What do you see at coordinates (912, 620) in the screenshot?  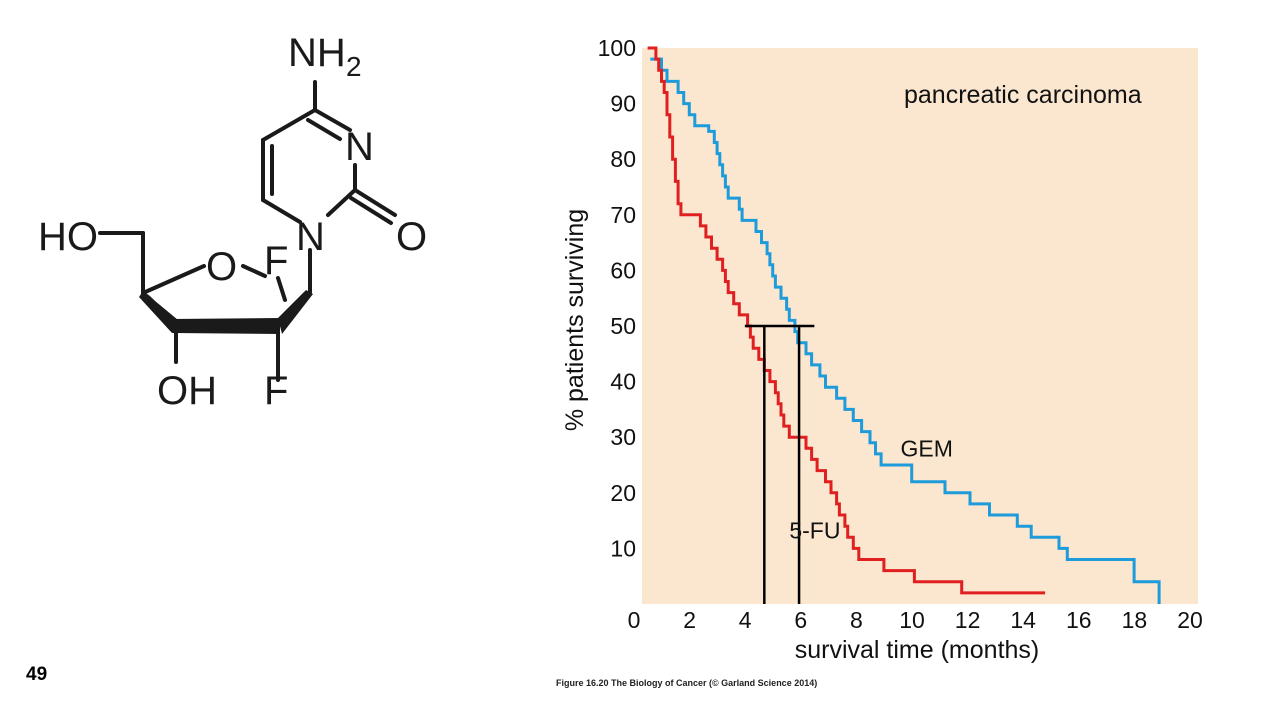 I see `x-tick-label: 10` at bounding box center [912, 620].